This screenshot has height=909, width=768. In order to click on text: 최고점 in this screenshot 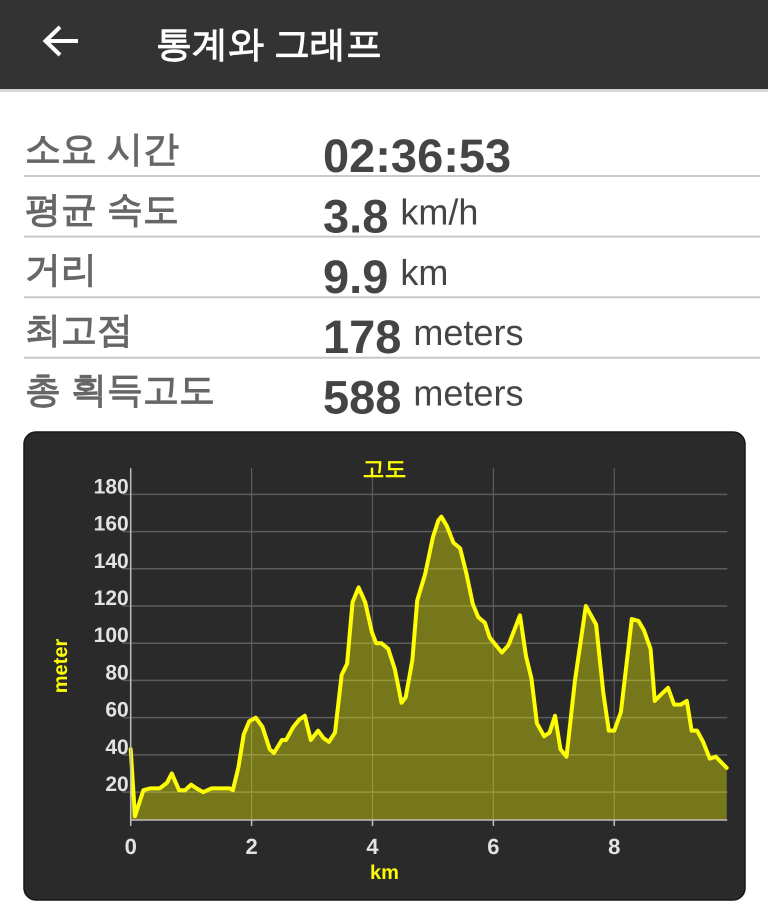, I will do `click(79, 329)`.